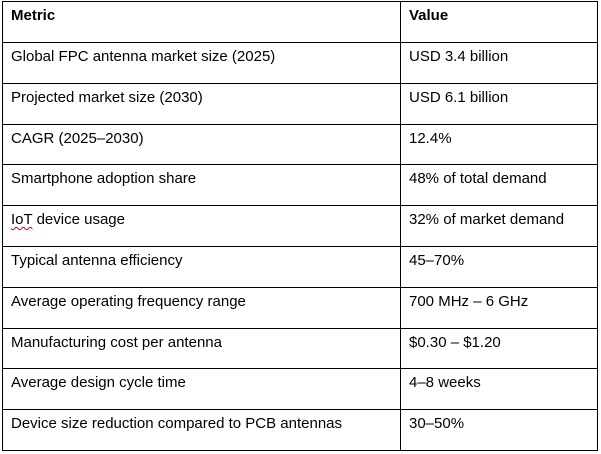 The image size is (601, 454). I want to click on value-cell: 32% of market demand, so click(499, 226).